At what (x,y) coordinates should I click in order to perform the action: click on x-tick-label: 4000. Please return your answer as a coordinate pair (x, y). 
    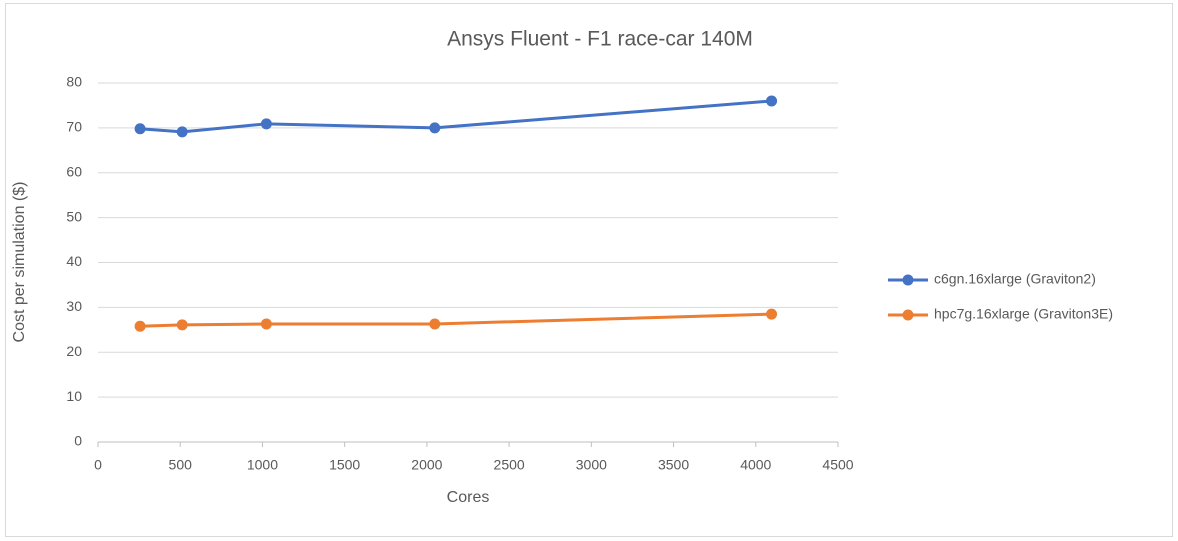
    Looking at the image, I should click on (755, 465).